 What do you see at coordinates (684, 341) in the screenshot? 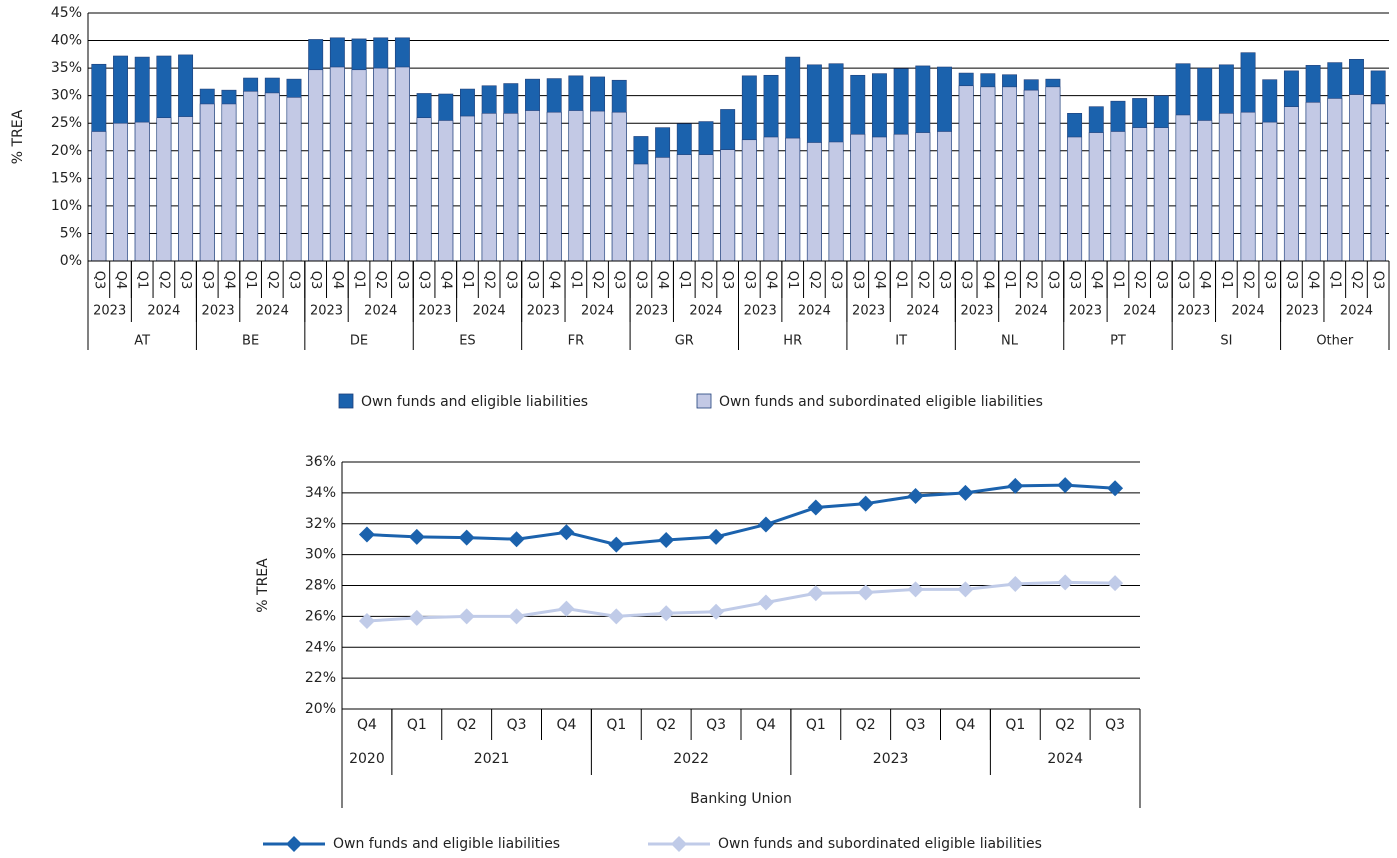
I see `group-label: GR` at bounding box center [684, 341].